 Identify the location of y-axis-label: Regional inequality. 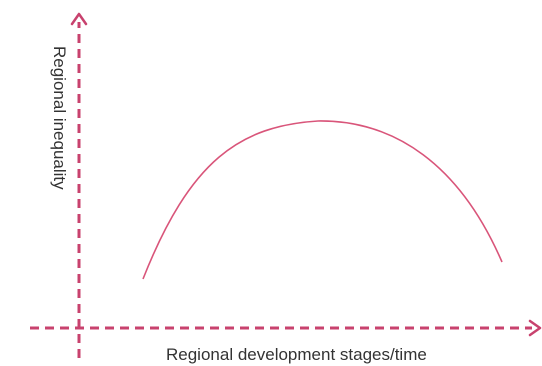
(59, 118).